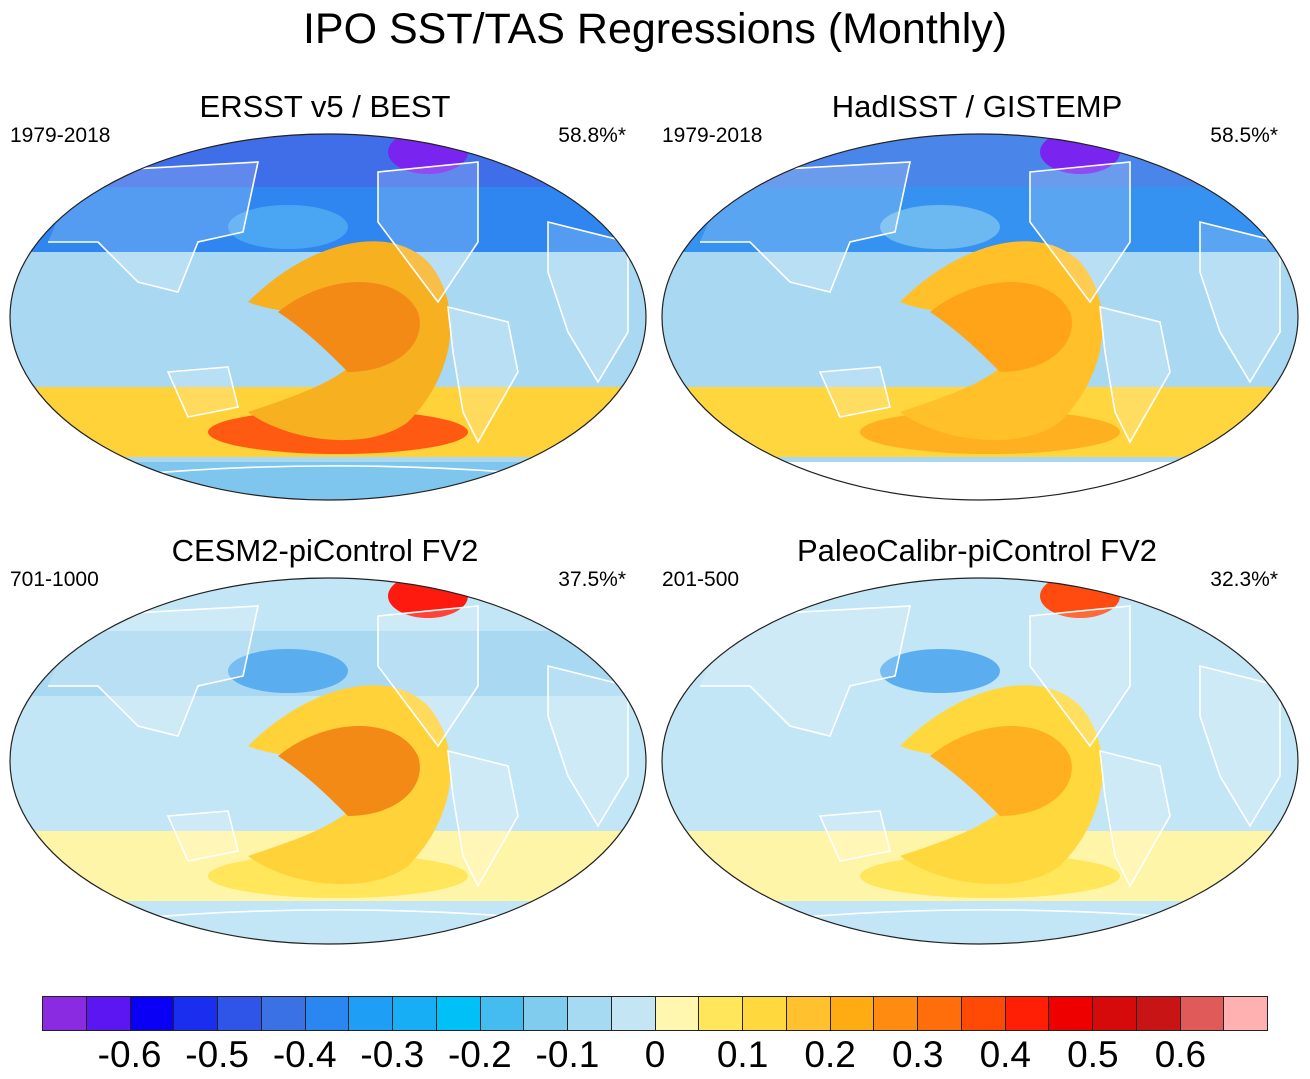 The width and height of the screenshot is (1310, 1079). What do you see at coordinates (1005, 1054) in the screenshot?
I see `colorbar-tick-label: 0.4` at bounding box center [1005, 1054].